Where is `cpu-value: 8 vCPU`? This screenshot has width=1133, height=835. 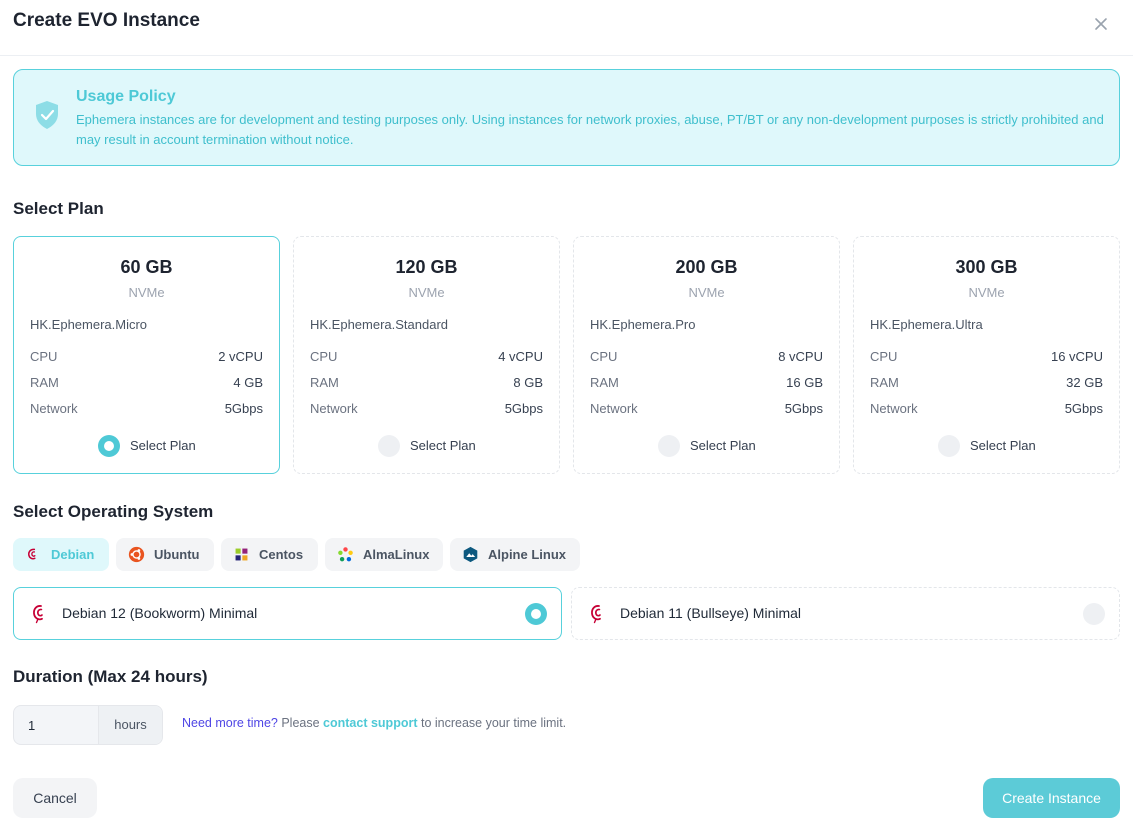 cpu-value: 8 vCPU is located at coordinates (800, 356).